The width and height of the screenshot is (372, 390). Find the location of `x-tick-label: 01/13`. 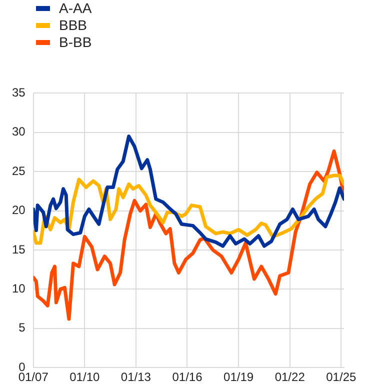

x-tick-label: 01/13 is located at coordinates (136, 377).